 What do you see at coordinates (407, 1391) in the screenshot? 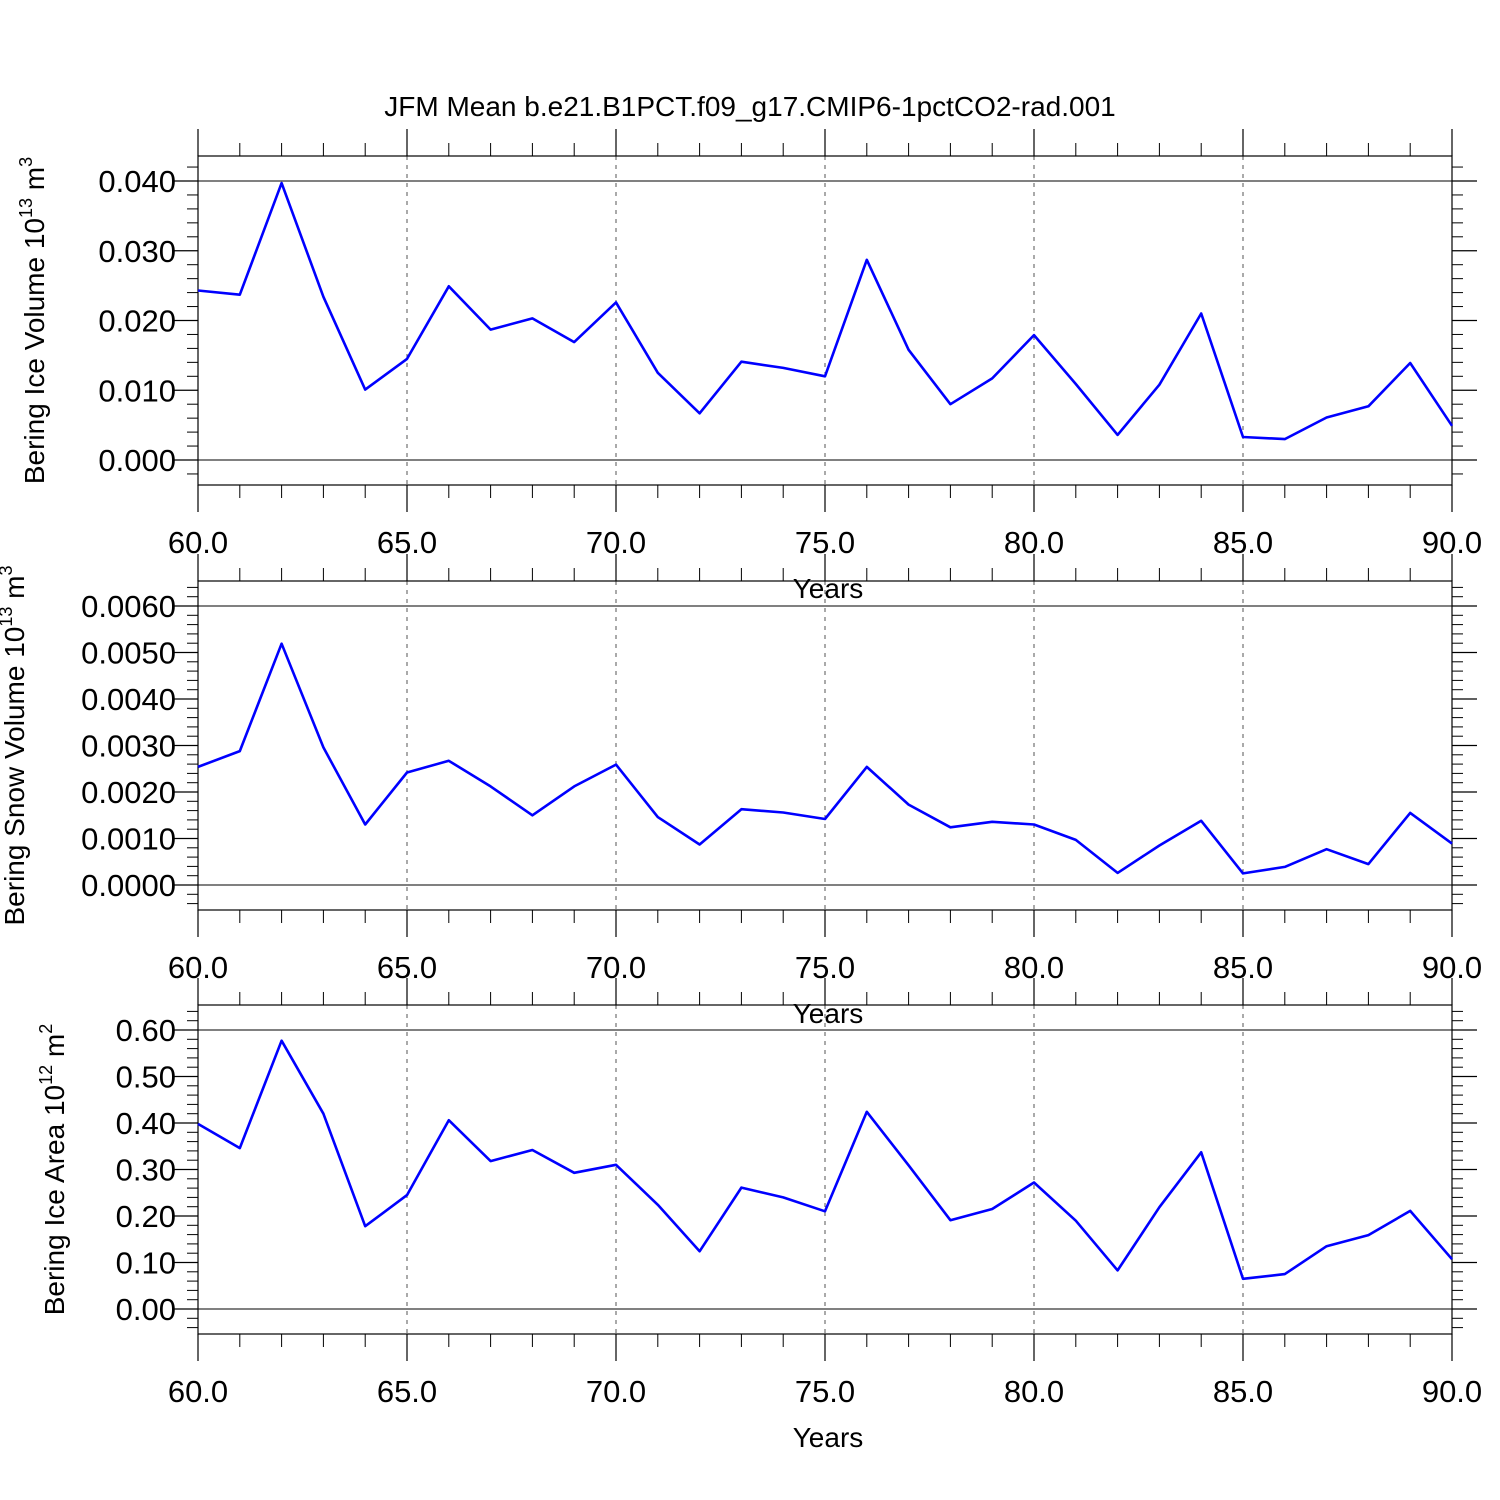
I see `x-tick-label: 65.0` at bounding box center [407, 1391].